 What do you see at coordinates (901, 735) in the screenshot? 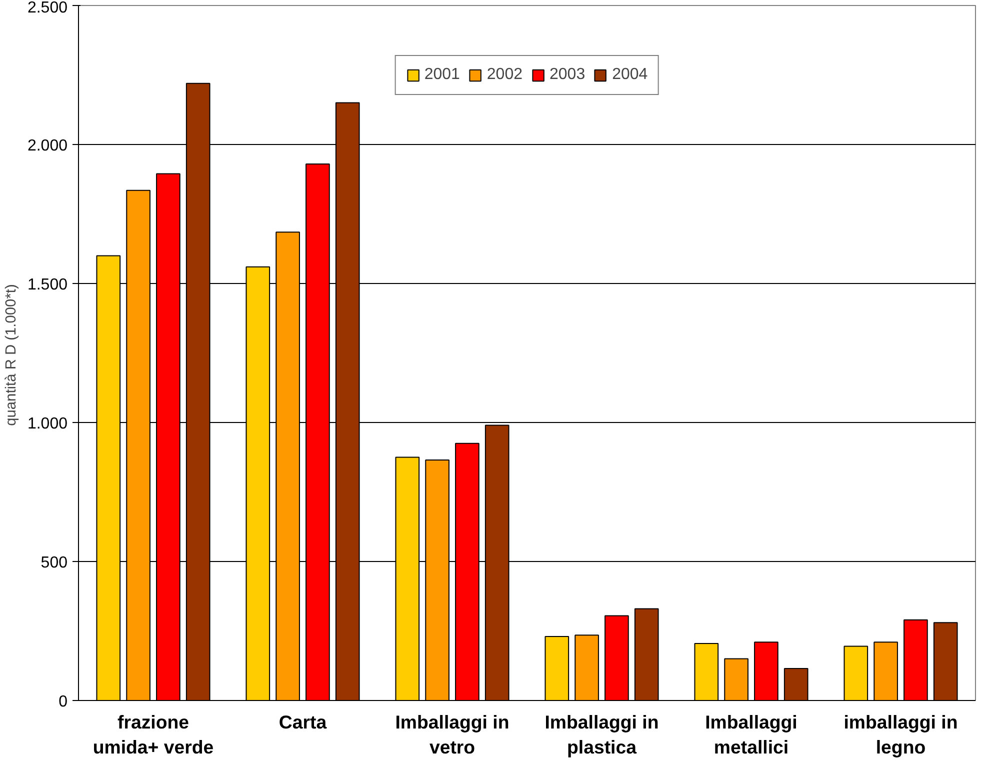
I see `x-tick-label: imballaggi in legno` at bounding box center [901, 735].